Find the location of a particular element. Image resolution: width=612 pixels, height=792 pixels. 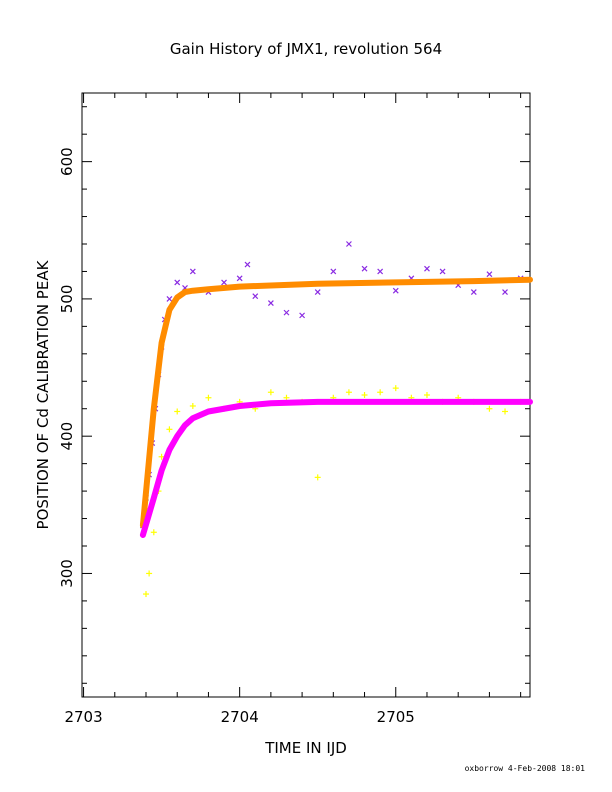

y-tick-label: 300 is located at coordinates (67, 573).